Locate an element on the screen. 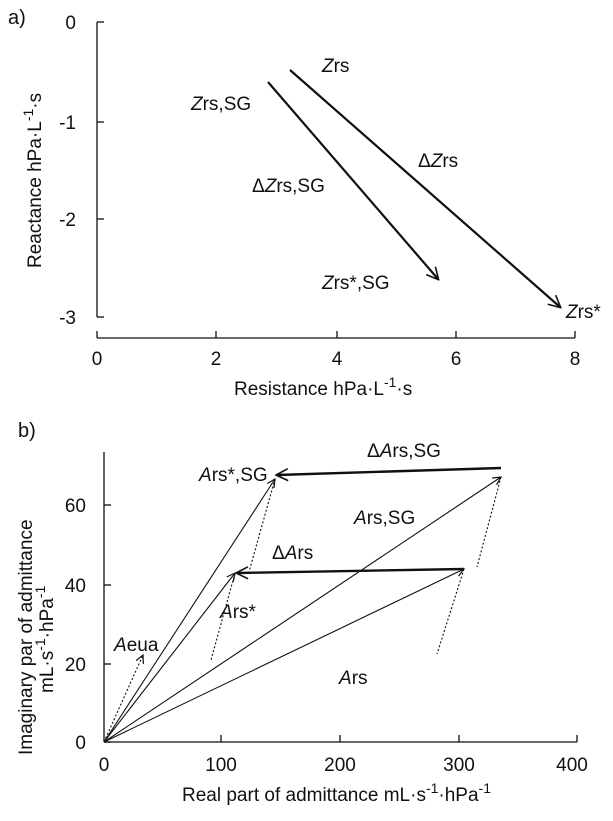 Image resolution: width=613 pixels, height=821 pixels. panel-b-ytick-label: 0 is located at coordinates (80, 743).